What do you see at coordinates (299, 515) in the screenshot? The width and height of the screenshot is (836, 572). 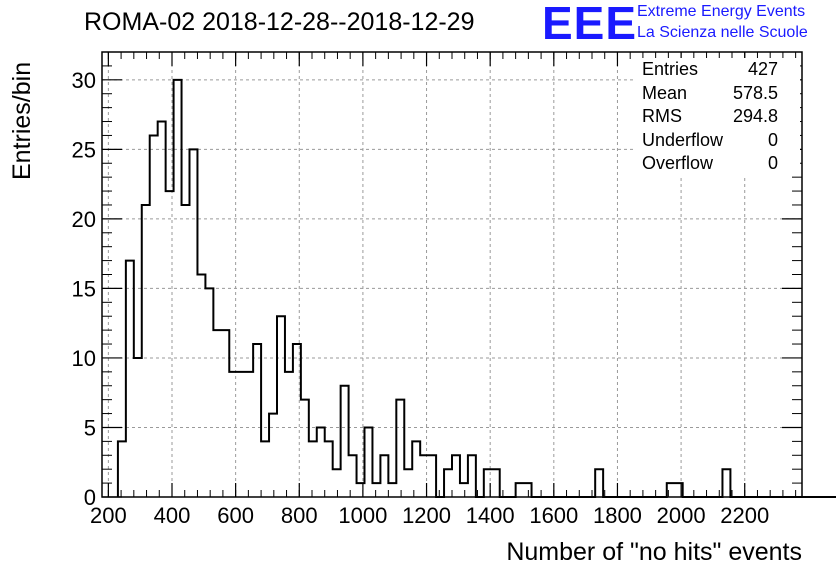 I see `x-tick-label: 800` at bounding box center [299, 515].